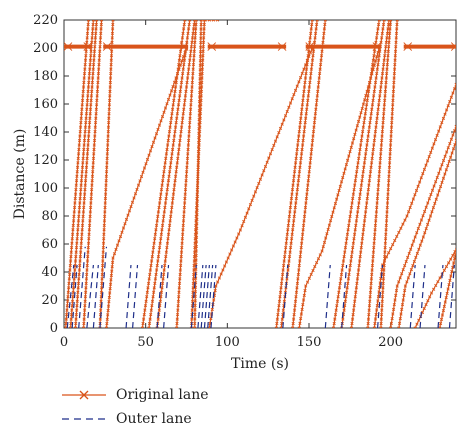 Image resolution: width=474 pixels, height=440 pixels. What do you see at coordinates (294, 174) in the screenshot?
I see `original-lane-trajectory` at bounding box center [294, 174].